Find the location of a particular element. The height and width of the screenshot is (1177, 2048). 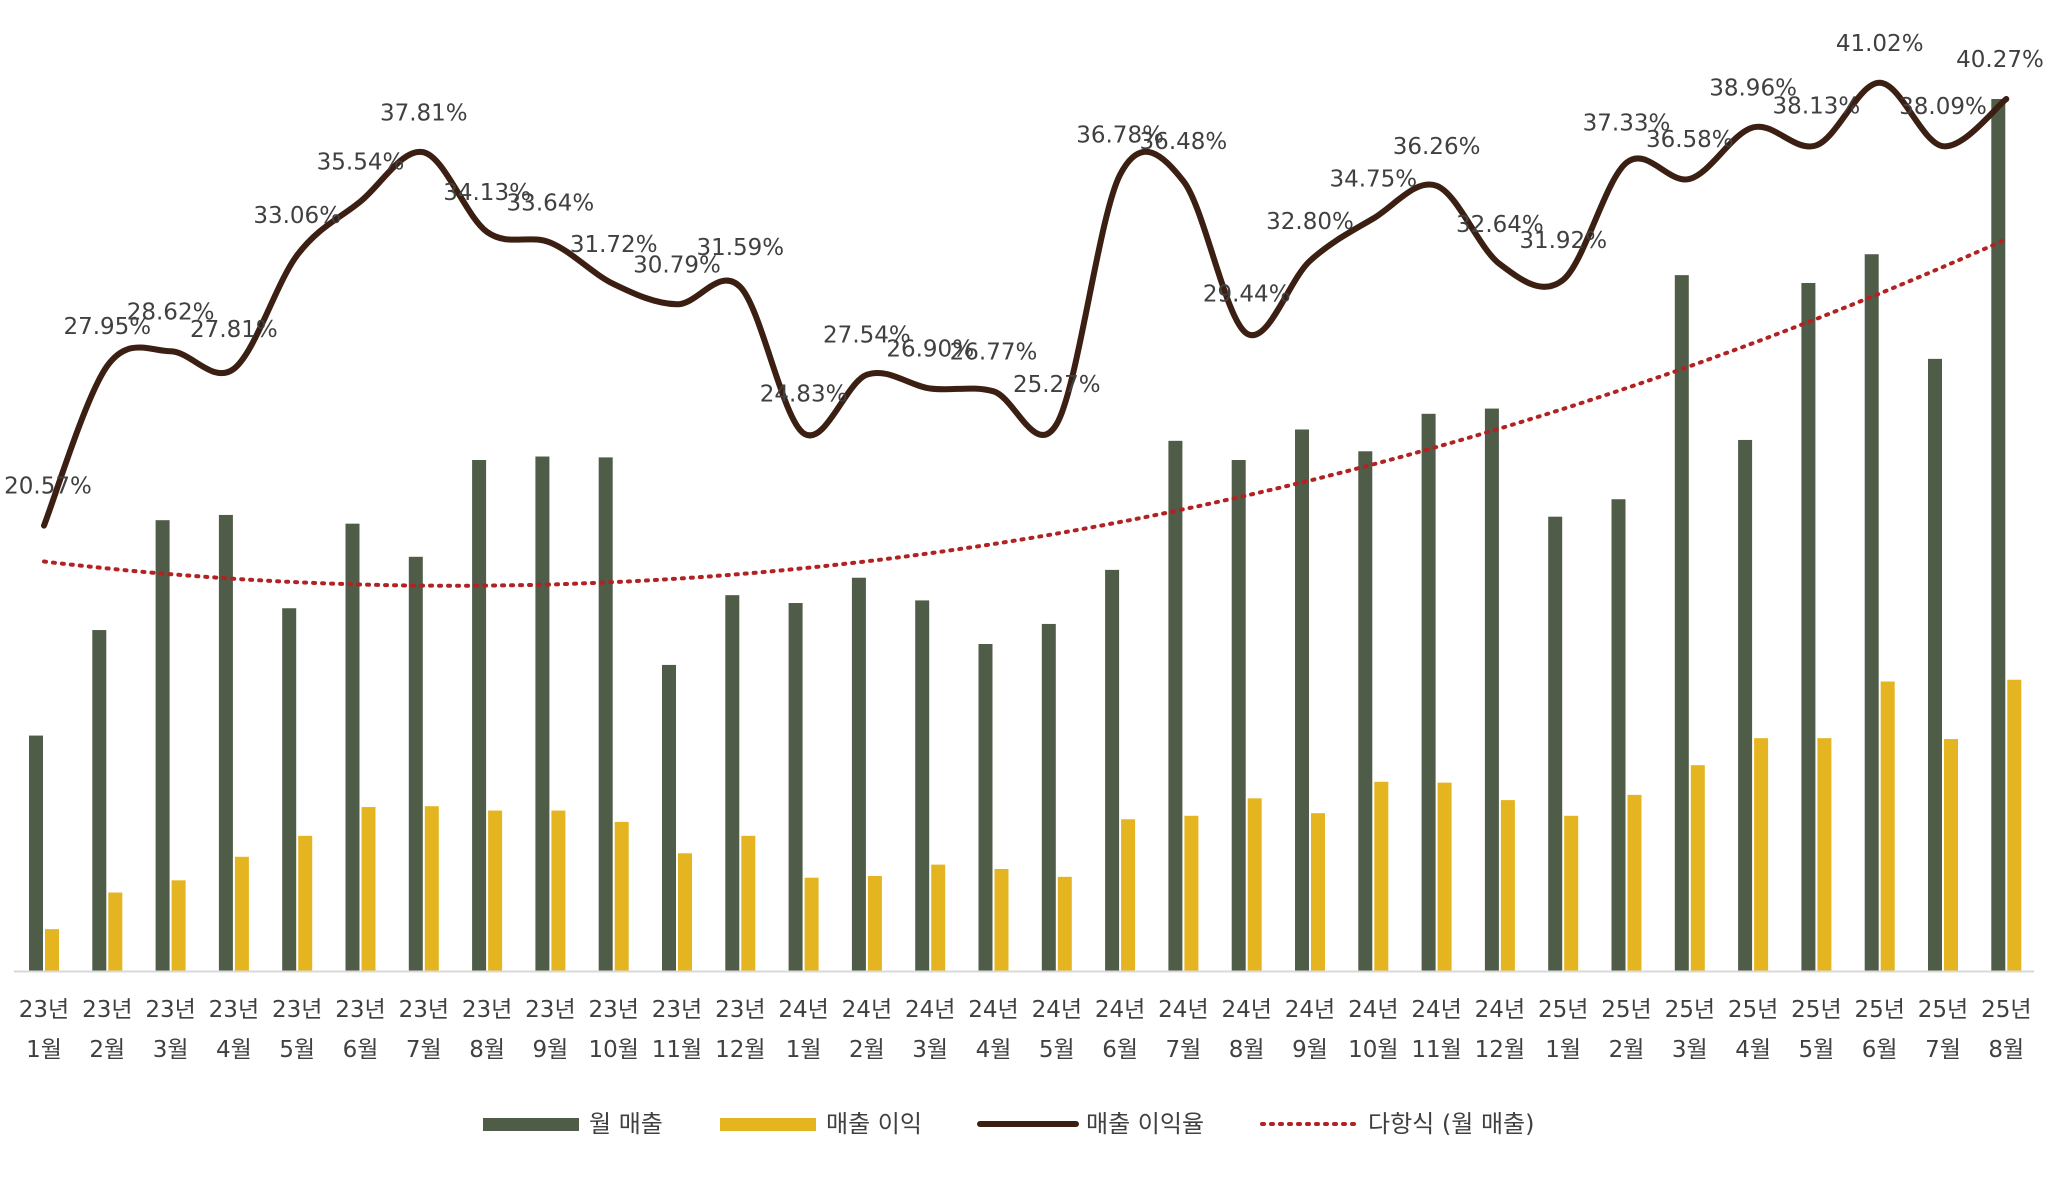

legend-item-sales-profit: 매출 이익 is located at coordinates (821, 1124).